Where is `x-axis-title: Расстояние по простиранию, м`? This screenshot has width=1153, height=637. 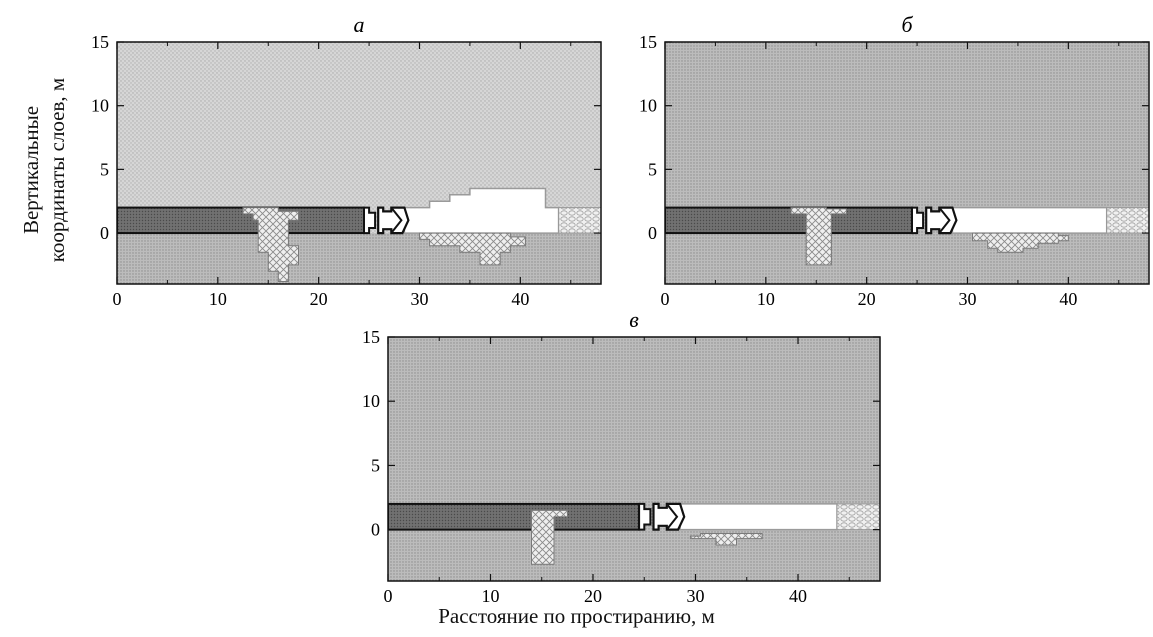 x-axis-title: Расстояние по простиранию, м is located at coordinates (576, 616).